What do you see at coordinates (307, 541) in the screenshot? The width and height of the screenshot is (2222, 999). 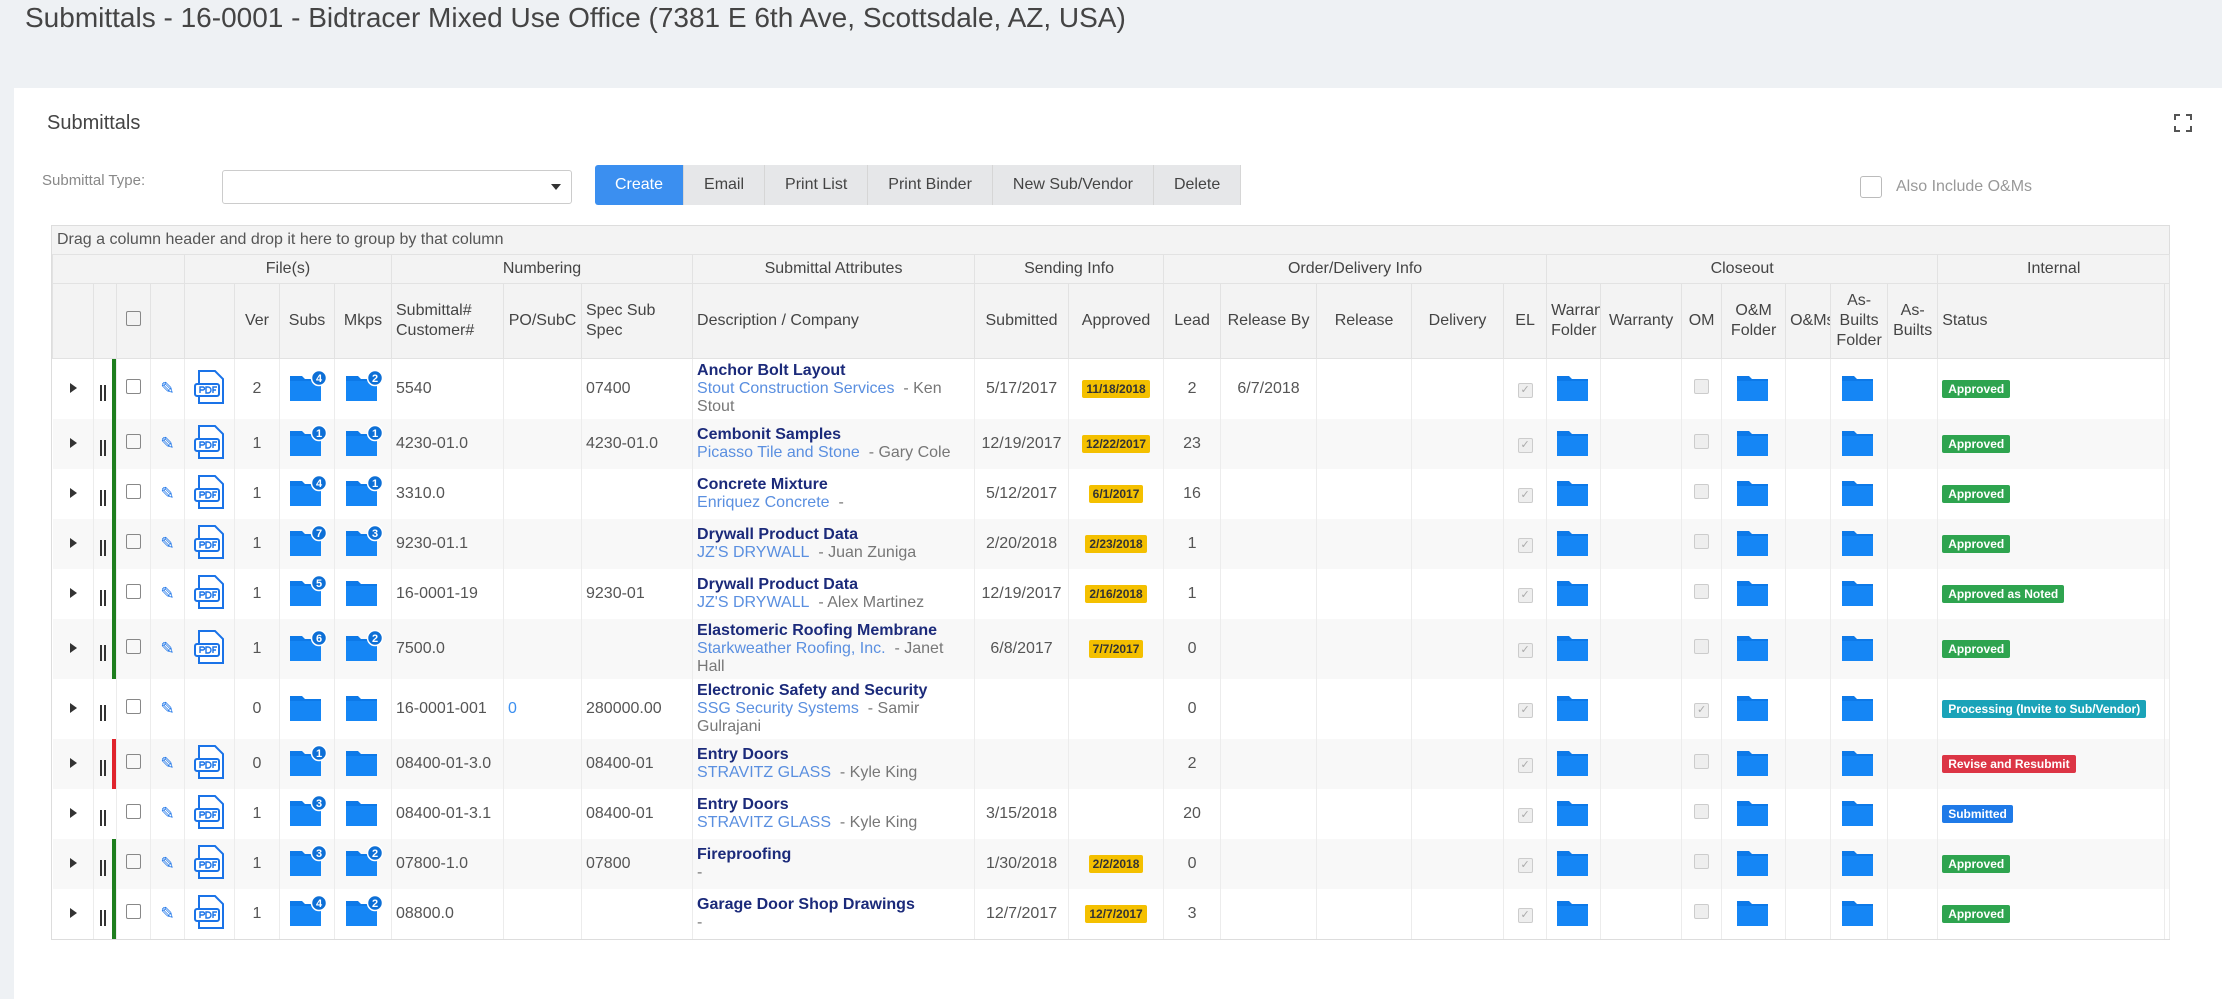 I see `folder-icon: 7` at bounding box center [307, 541].